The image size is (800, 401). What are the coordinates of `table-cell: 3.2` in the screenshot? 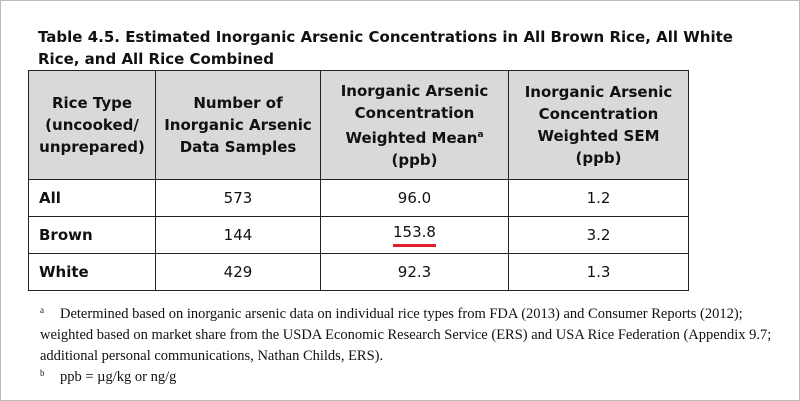 It's located at (598, 235).